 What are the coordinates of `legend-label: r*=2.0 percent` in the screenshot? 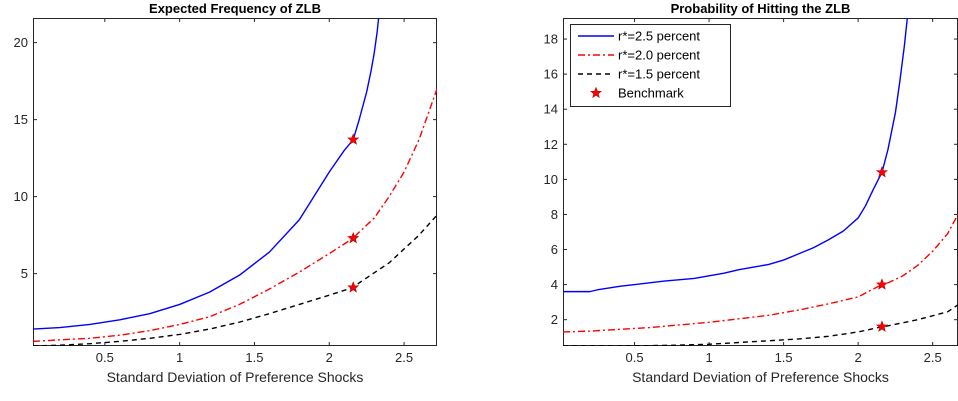 It's located at (659, 55).